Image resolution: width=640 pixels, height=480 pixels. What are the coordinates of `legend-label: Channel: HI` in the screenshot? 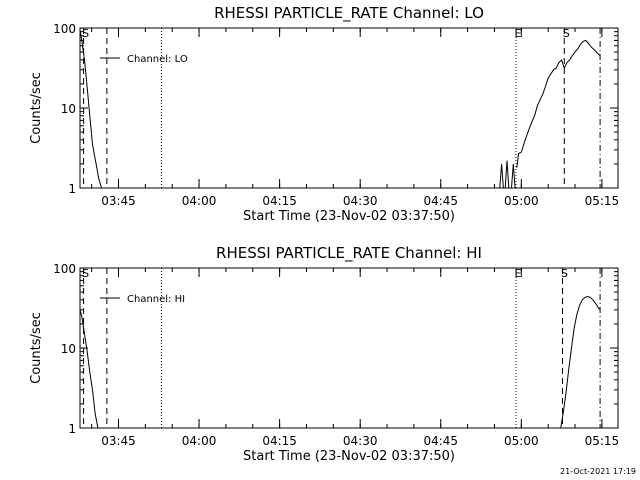 It's located at (156, 299).